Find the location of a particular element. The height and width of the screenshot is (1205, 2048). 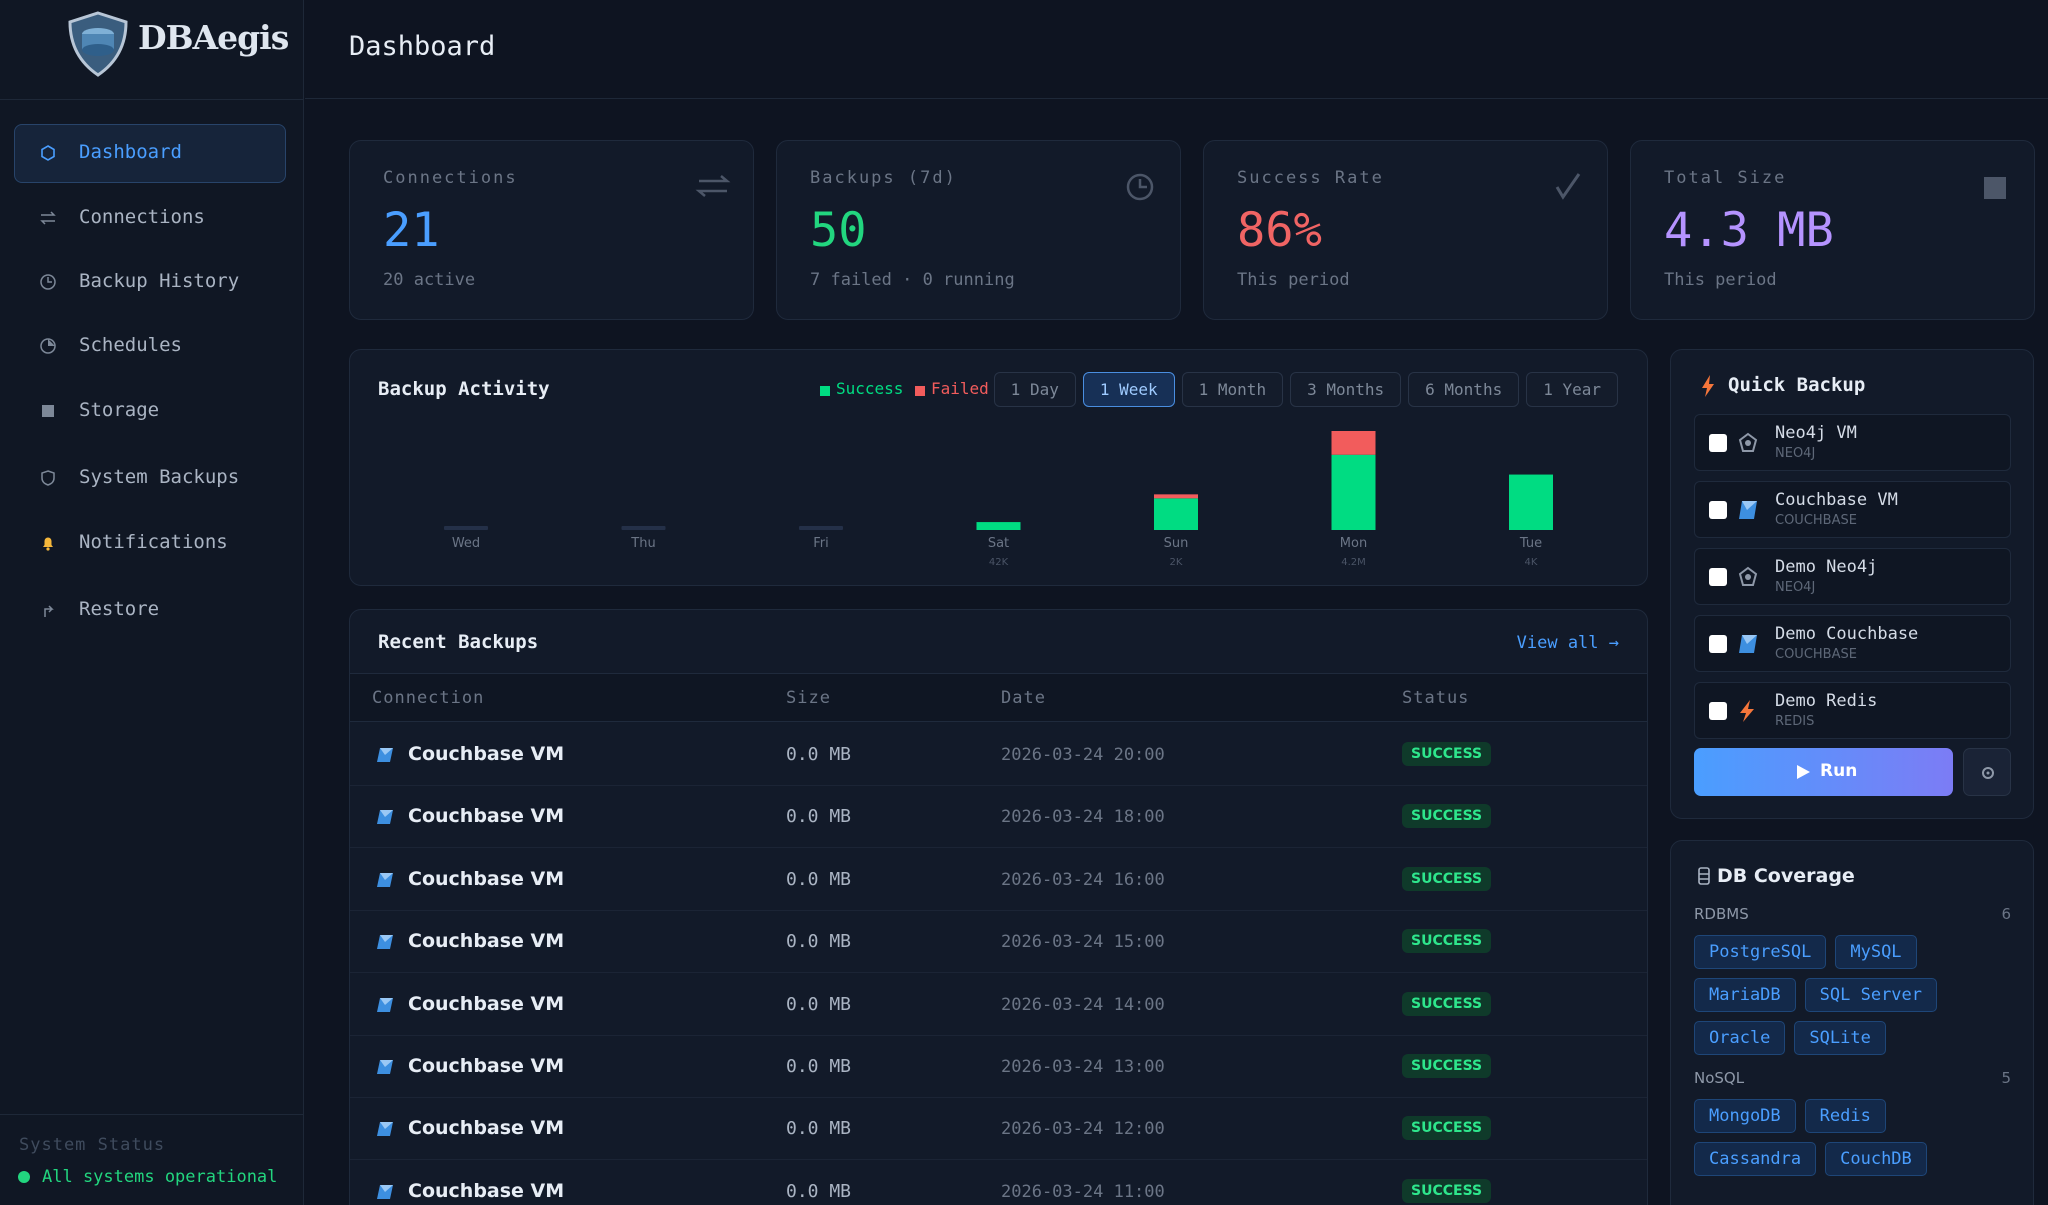

option-type: COUCHBASE is located at coordinates (1816, 520).